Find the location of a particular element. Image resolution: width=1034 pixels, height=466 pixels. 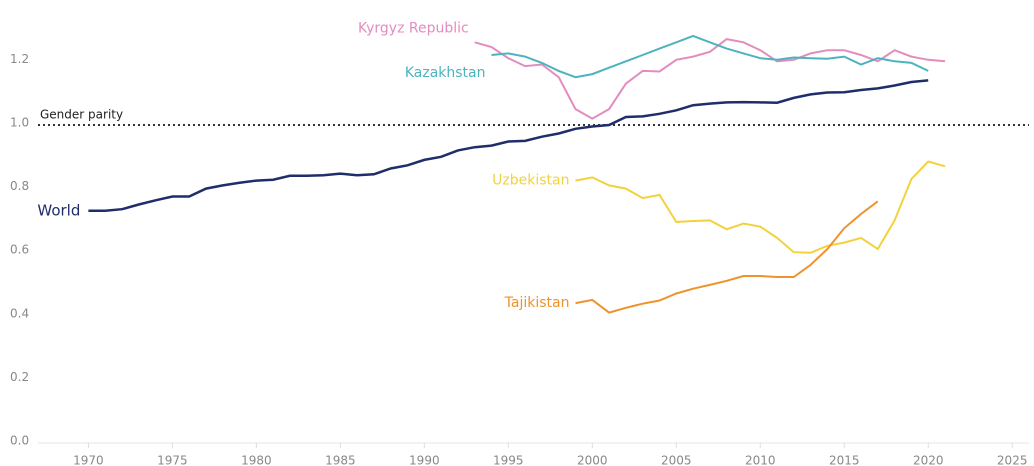

y-tick-label: 0.6 is located at coordinates (19, 250).